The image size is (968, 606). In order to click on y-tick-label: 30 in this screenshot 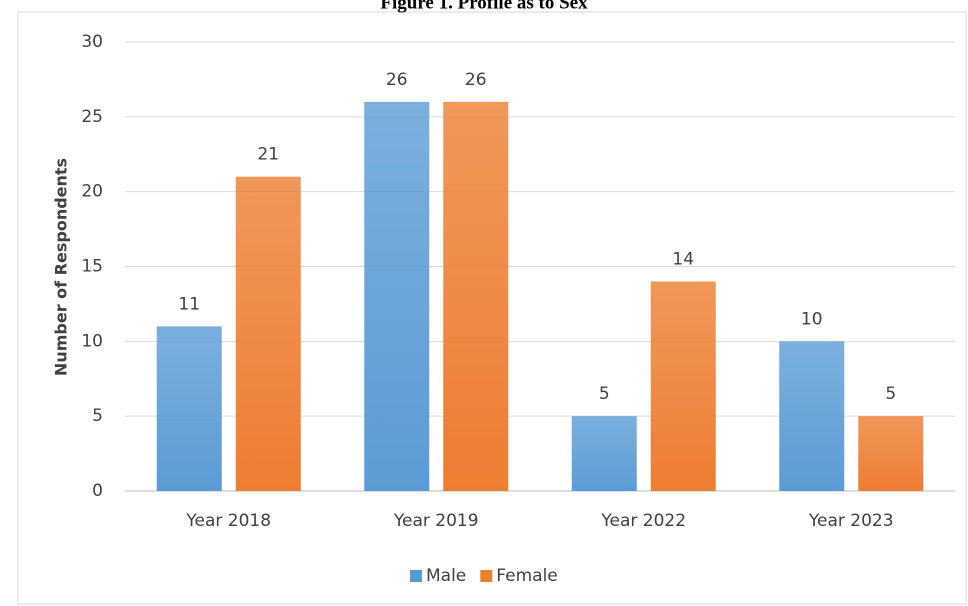, I will do `click(92, 42)`.